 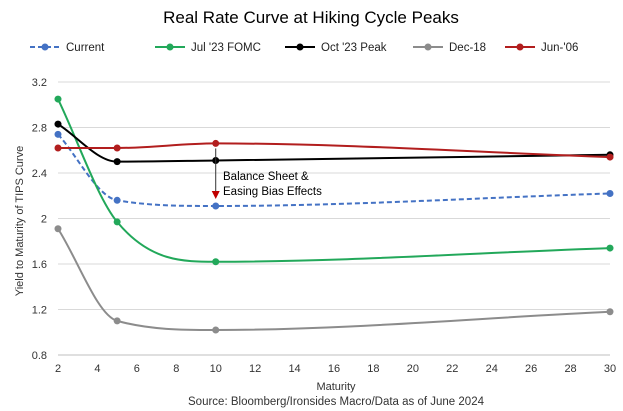 What do you see at coordinates (336, 387) in the screenshot?
I see `x-axis-label: Maturity` at bounding box center [336, 387].